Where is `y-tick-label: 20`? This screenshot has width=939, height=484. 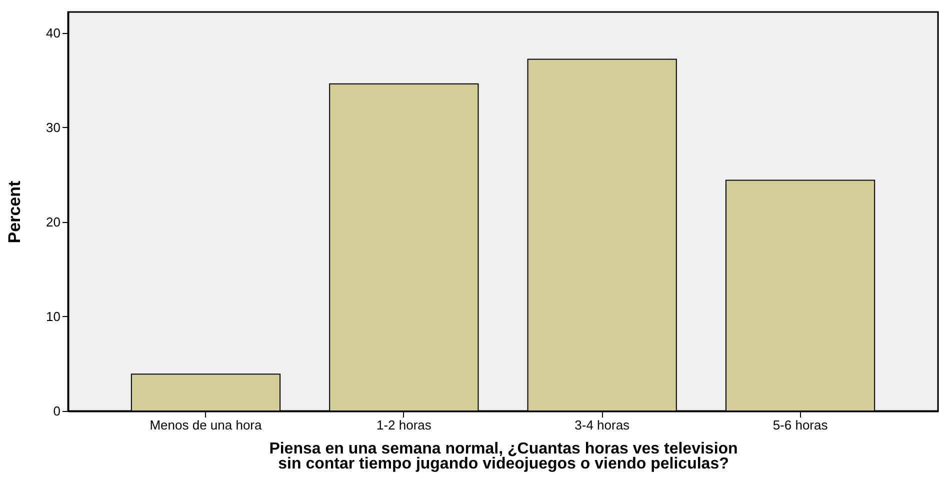
y-tick-label: 20 is located at coordinates (53, 222).